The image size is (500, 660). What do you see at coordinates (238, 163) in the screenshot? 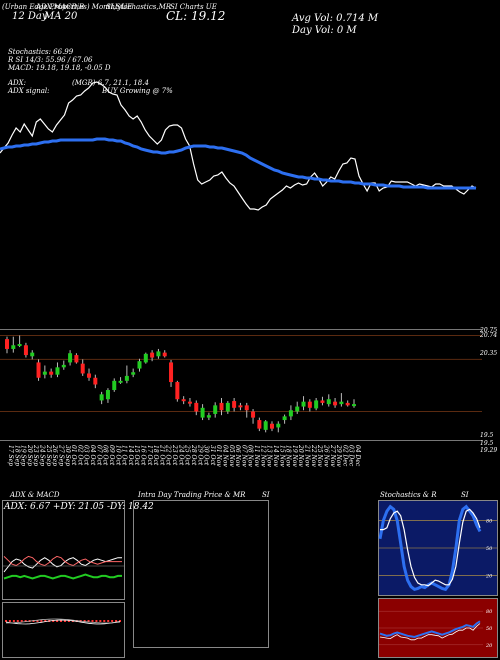
I see `series-line-ma` at bounding box center [238, 163].